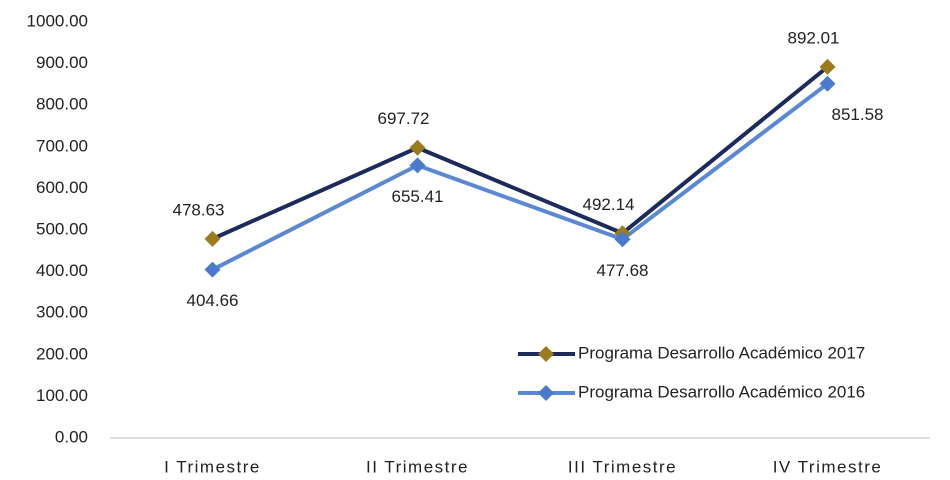 The height and width of the screenshot is (480, 950). What do you see at coordinates (62, 104) in the screenshot?
I see `y-tick-label: 800.00` at bounding box center [62, 104].